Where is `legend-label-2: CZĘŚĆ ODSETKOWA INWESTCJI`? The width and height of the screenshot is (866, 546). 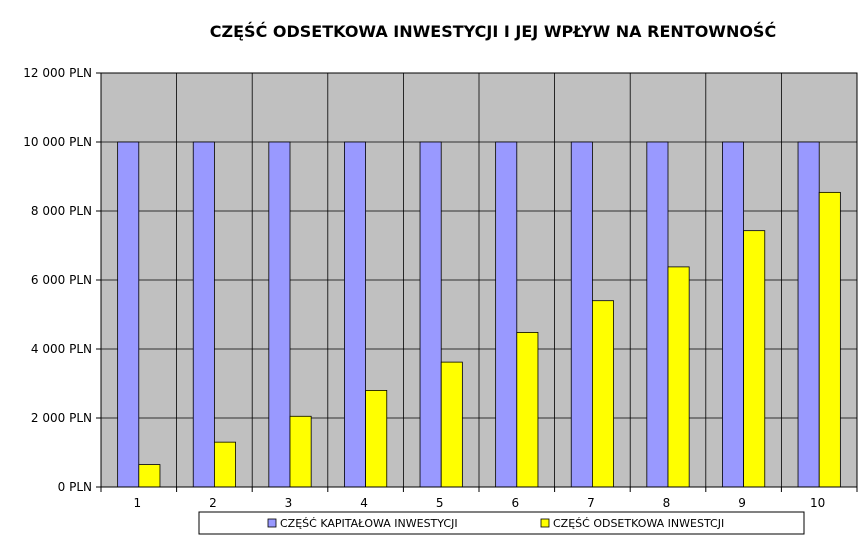
legend-label-2: CZĘŚĆ ODSETKOWA INWESTCJI is located at coordinates (638, 523).